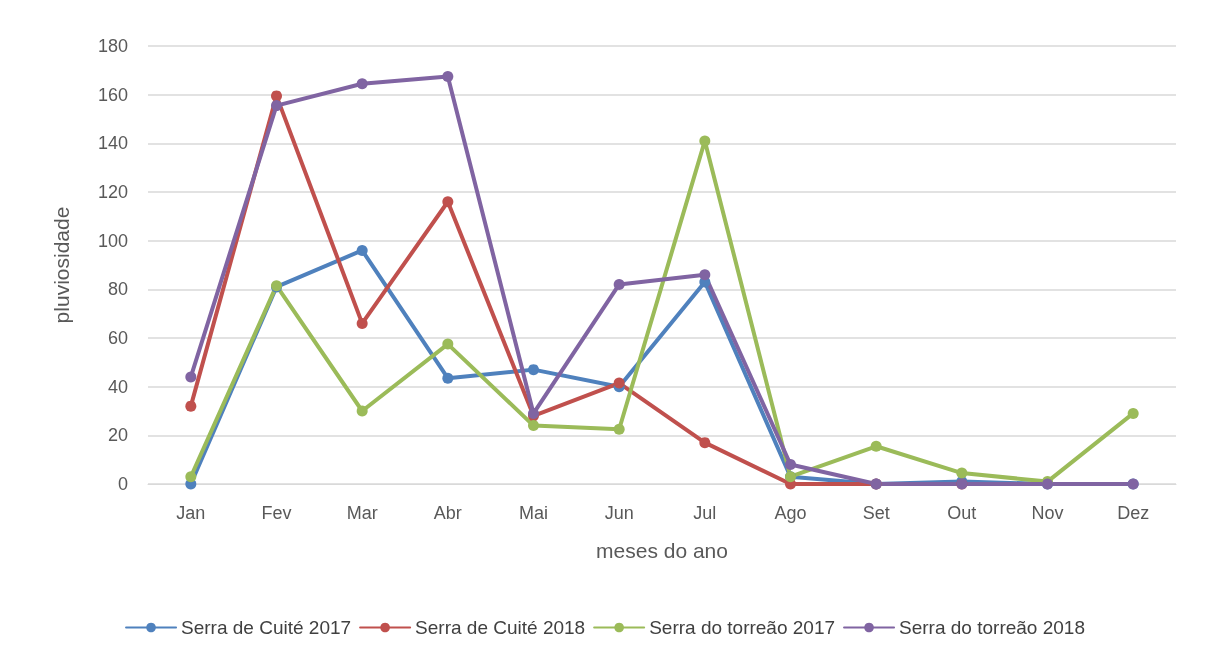 The width and height of the screenshot is (1210, 664). What do you see at coordinates (191, 513) in the screenshot?
I see `x-tick-label: Jan` at bounding box center [191, 513].